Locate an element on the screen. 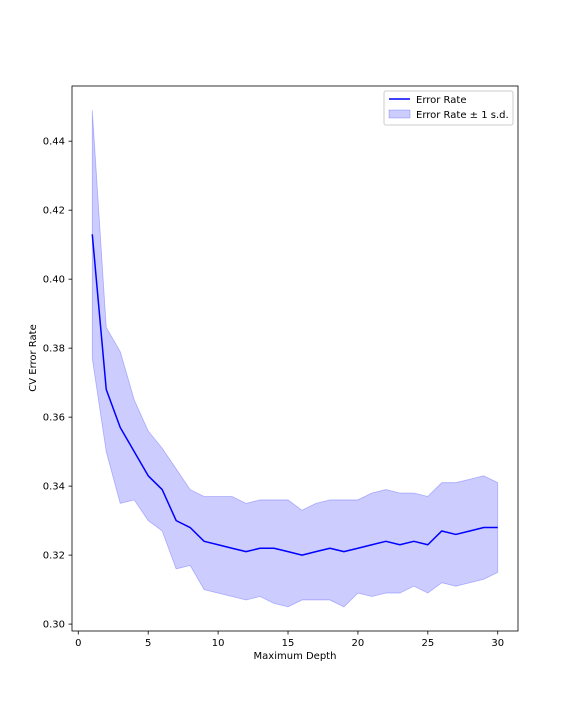  legend-box is located at coordinates (448, 108).